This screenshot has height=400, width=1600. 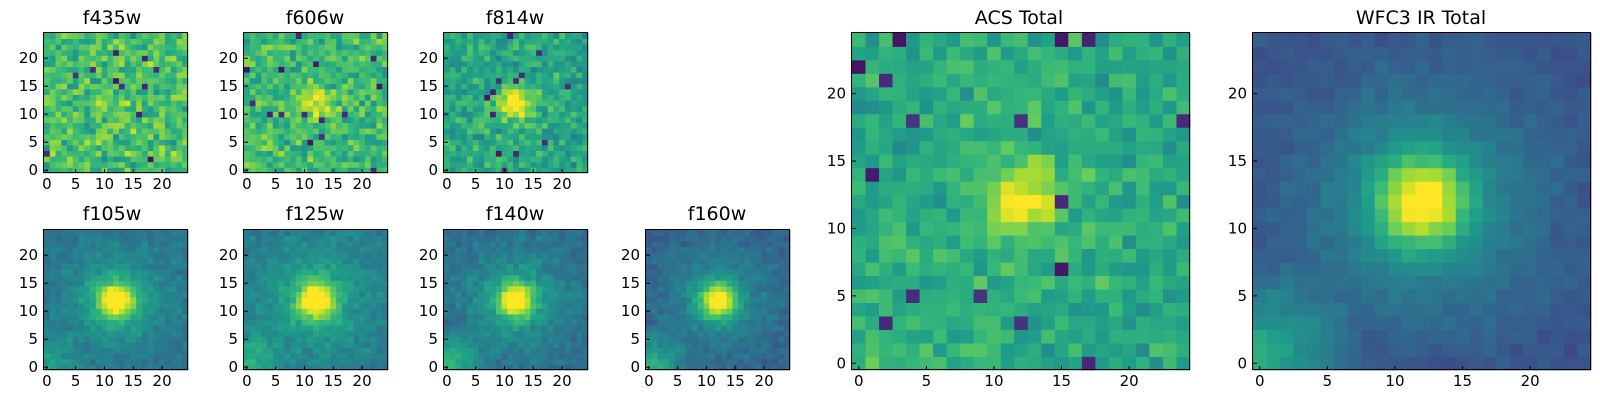 What do you see at coordinates (116, 300) in the screenshot?
I see `heatmap-cells` at bounding box center [116, 300].